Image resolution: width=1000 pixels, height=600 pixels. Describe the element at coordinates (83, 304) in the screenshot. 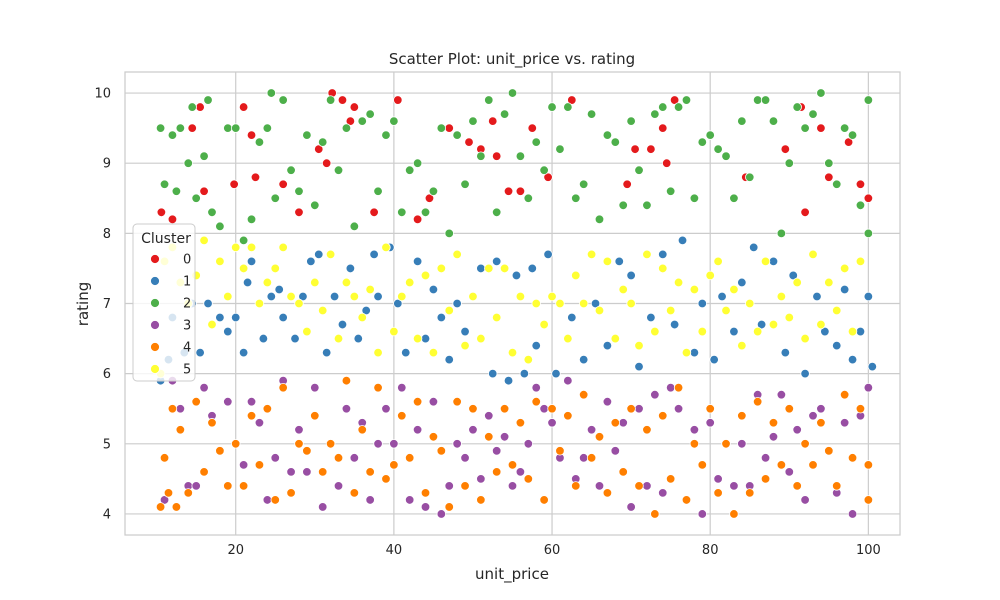

I see `y-axis-label: rating` at that location.